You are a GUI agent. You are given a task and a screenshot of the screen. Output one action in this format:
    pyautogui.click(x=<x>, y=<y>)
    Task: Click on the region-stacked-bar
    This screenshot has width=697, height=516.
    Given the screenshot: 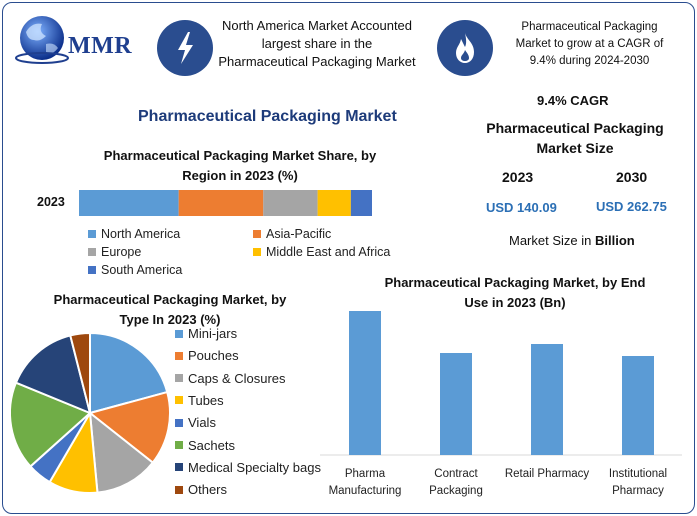 What is the action you would take?
    pyautogui.click(x=225, y=203)
    